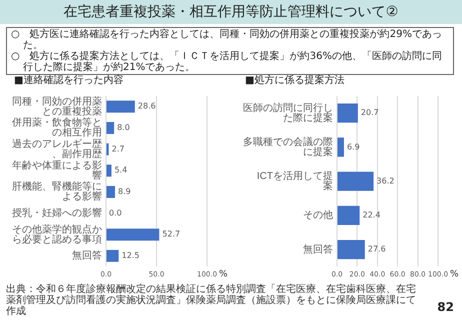 The width and height of the screenshot is (462, 320). I want to click on chart-title: ■処方に係る提案方法, so click(295, 81).